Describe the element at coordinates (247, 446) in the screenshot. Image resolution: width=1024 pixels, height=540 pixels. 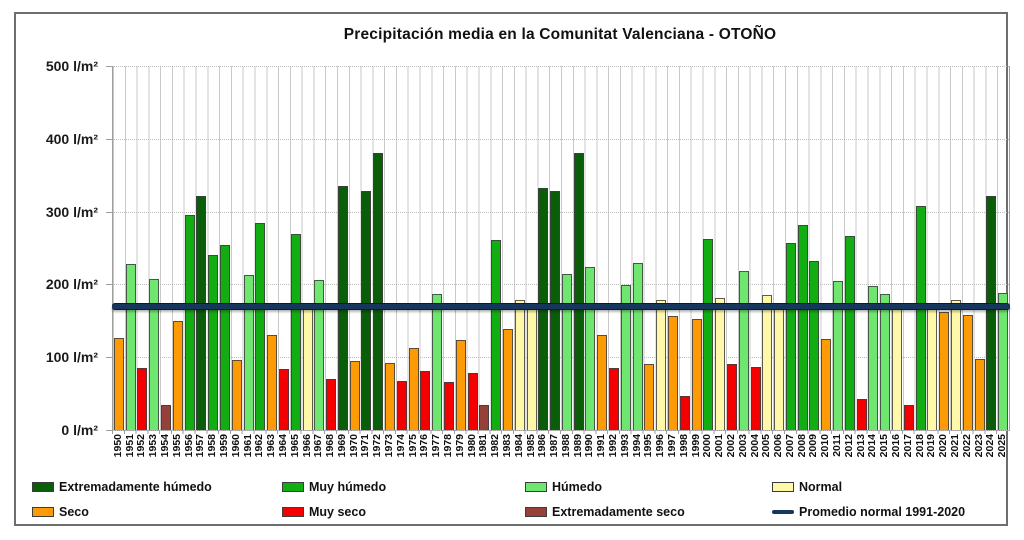
I see `x-axis-label-1961: 1961` at that location.